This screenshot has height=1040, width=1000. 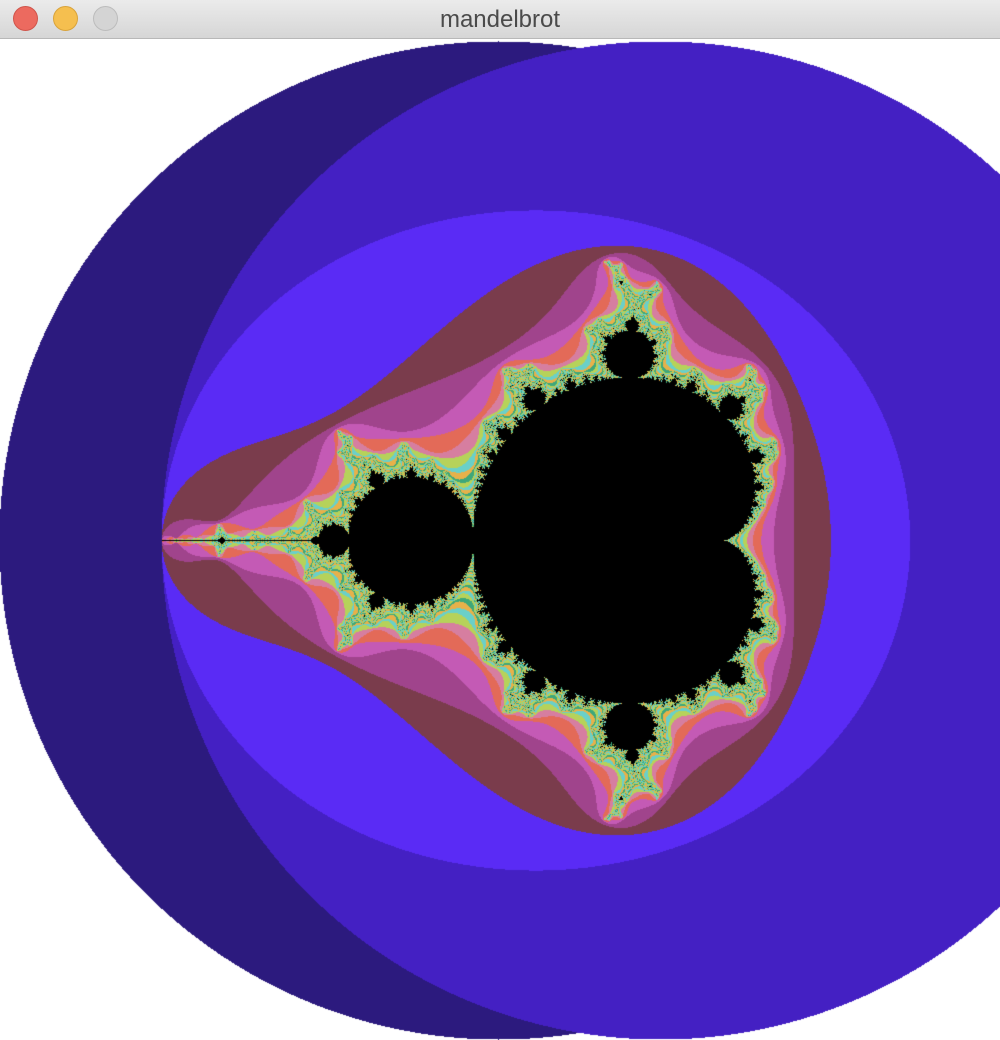 I want to click on close-icon, so click(x=25, y=18).